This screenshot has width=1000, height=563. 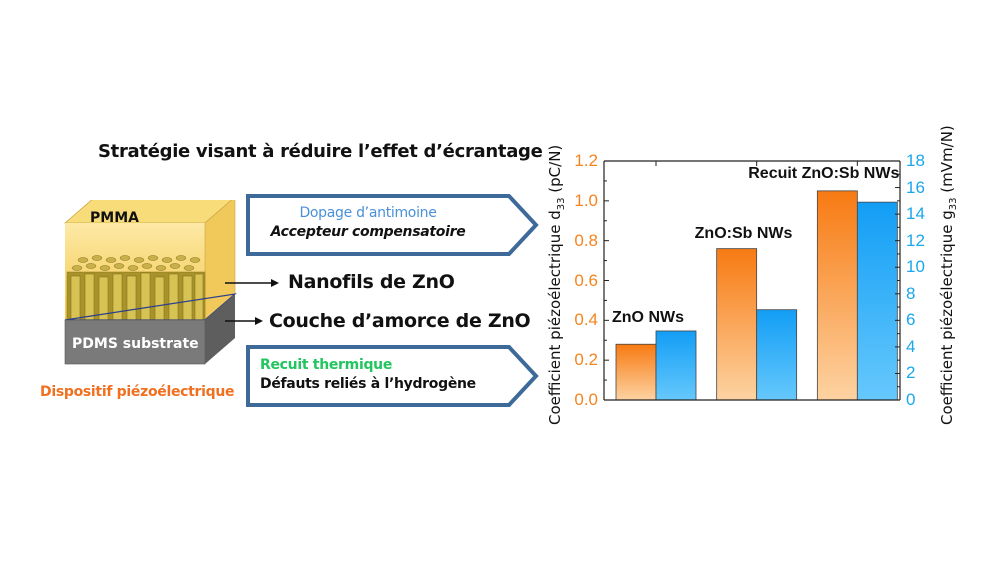 What do you see at coordinates (400, 321) in the screenshot?
I see `seed-layer-label: Couche d’amorce de ZnO` at bounding box center [400, 321].